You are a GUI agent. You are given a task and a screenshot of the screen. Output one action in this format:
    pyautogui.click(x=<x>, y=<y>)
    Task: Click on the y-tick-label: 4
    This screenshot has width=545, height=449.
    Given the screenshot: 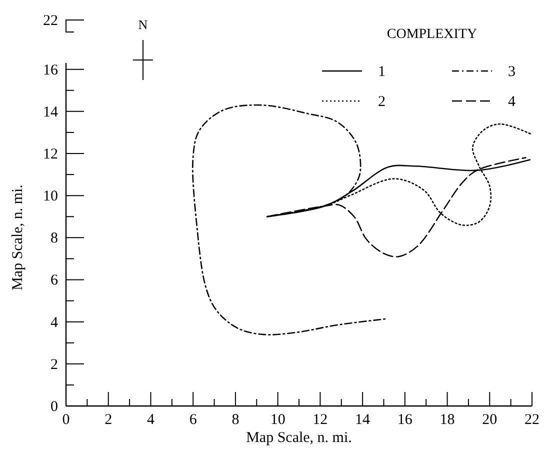 What is the action you would take?
    pyautogui.click(x=54, y=322)
    